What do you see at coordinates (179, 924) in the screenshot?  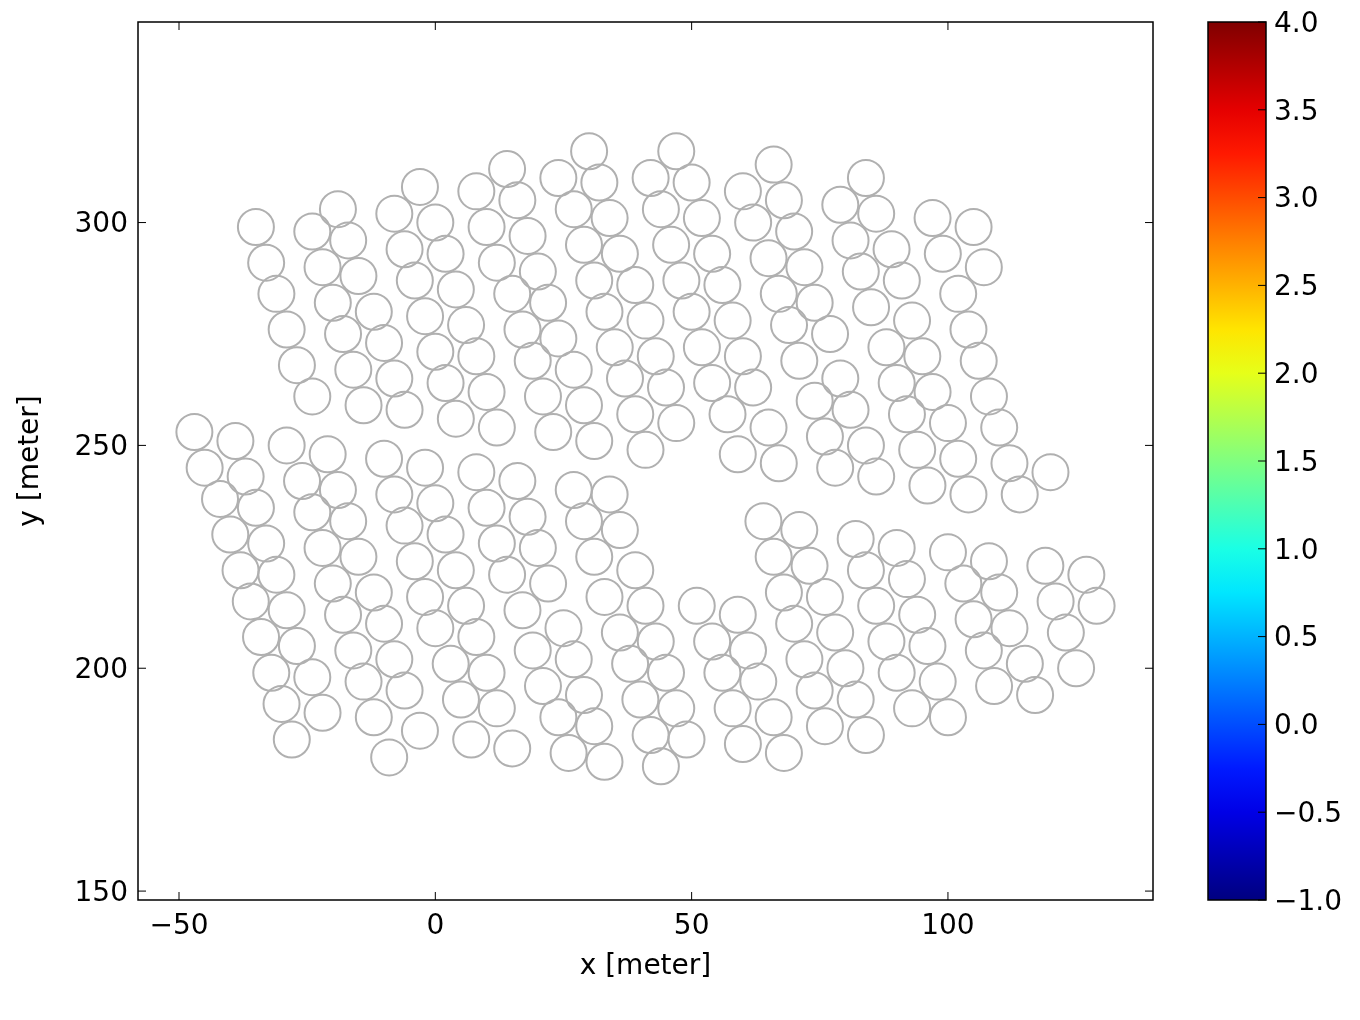 I see `x-tick-label: −50` at bounding box center [179, 924].